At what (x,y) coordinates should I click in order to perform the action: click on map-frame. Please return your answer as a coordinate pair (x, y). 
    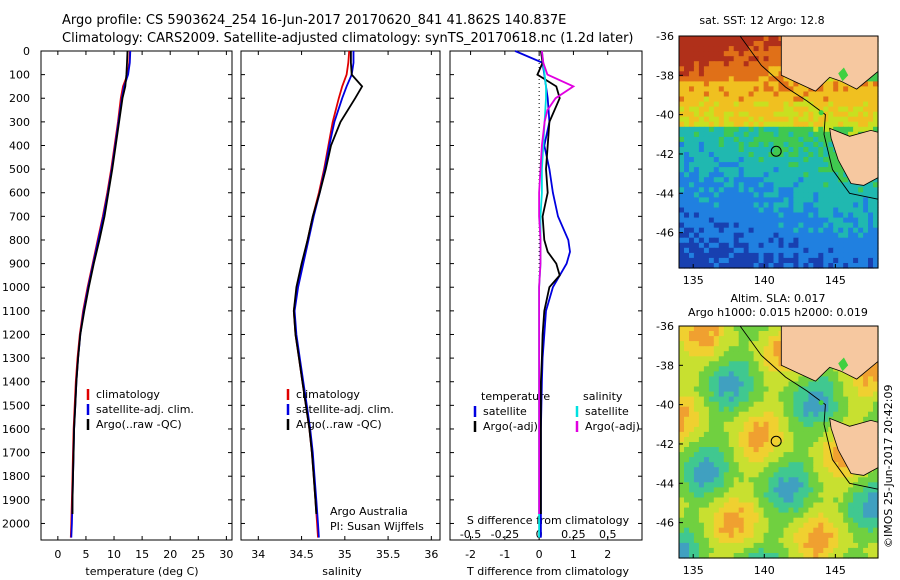
    Looking at the image, I should click on (778, 152).